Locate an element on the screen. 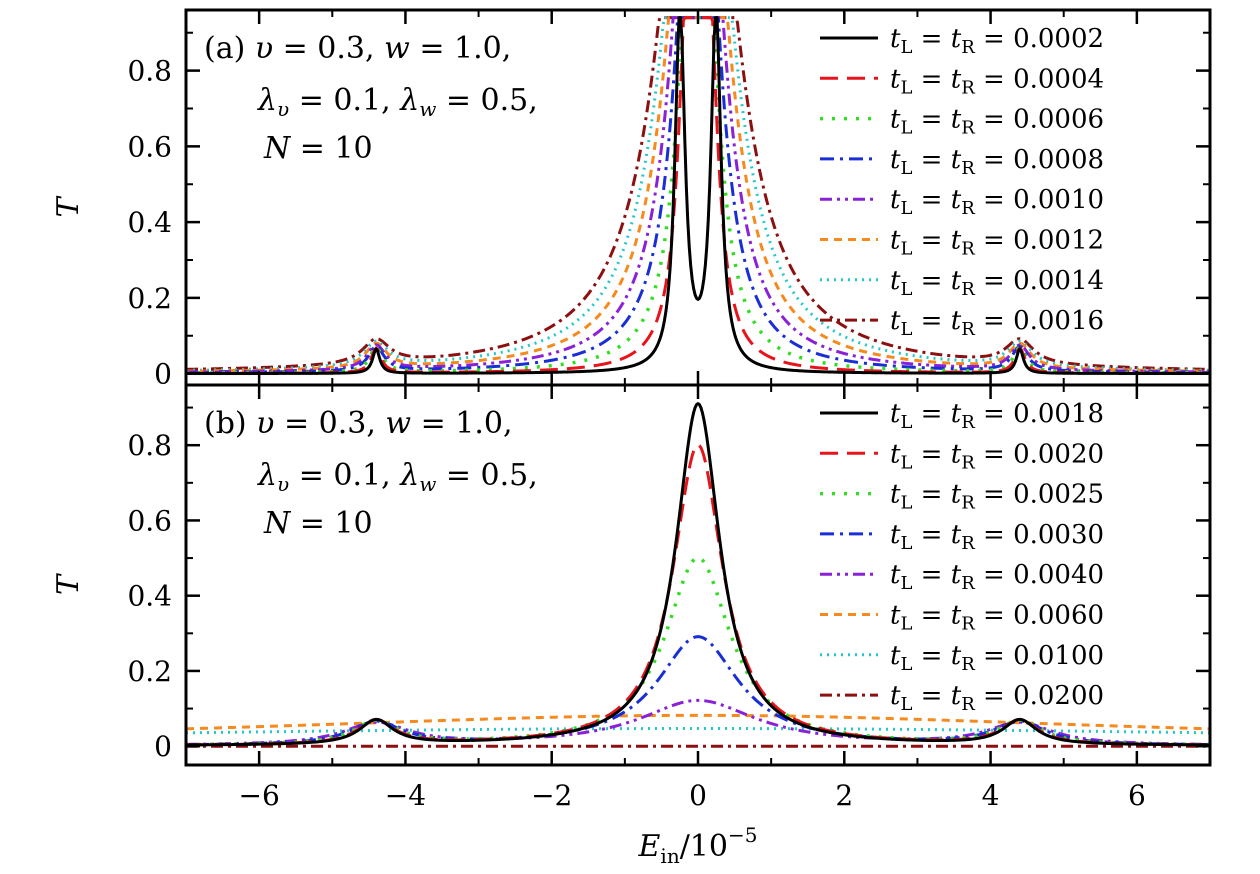 The width and height of the screenshot is (1260, 874). legend-label: tL = tR = 0.0030 is located at coordinates (997, 537).